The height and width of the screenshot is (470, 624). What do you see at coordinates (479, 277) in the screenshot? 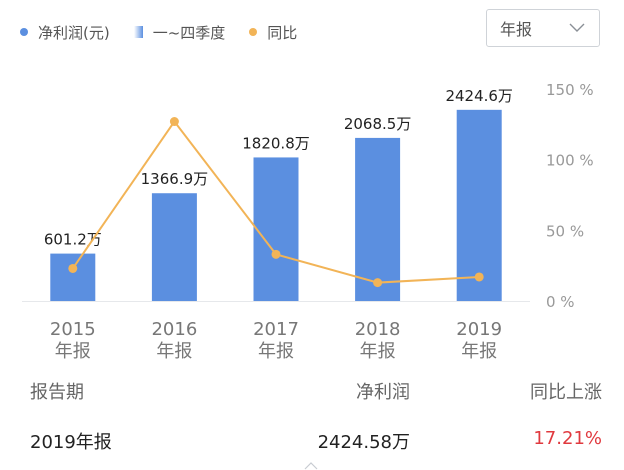
I see `yoy-point-2019` at bounding box center [479, 277].